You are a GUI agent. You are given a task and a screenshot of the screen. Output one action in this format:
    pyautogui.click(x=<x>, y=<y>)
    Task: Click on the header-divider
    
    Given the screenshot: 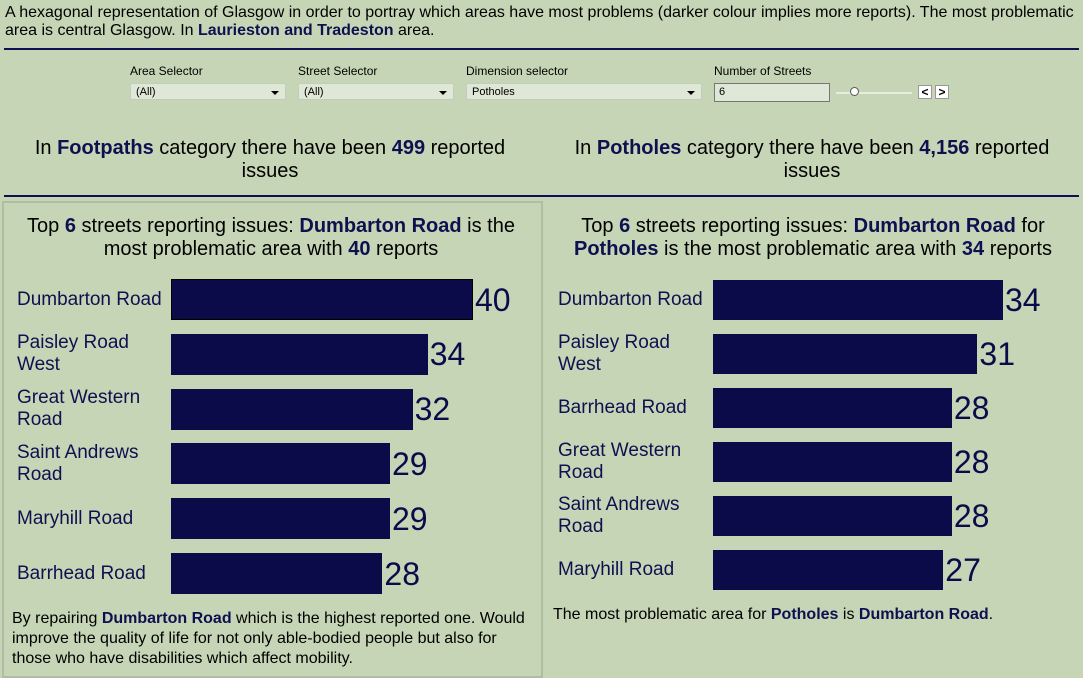 What is the action you would take?
    pyautogui.click(x=541, y=49)
    